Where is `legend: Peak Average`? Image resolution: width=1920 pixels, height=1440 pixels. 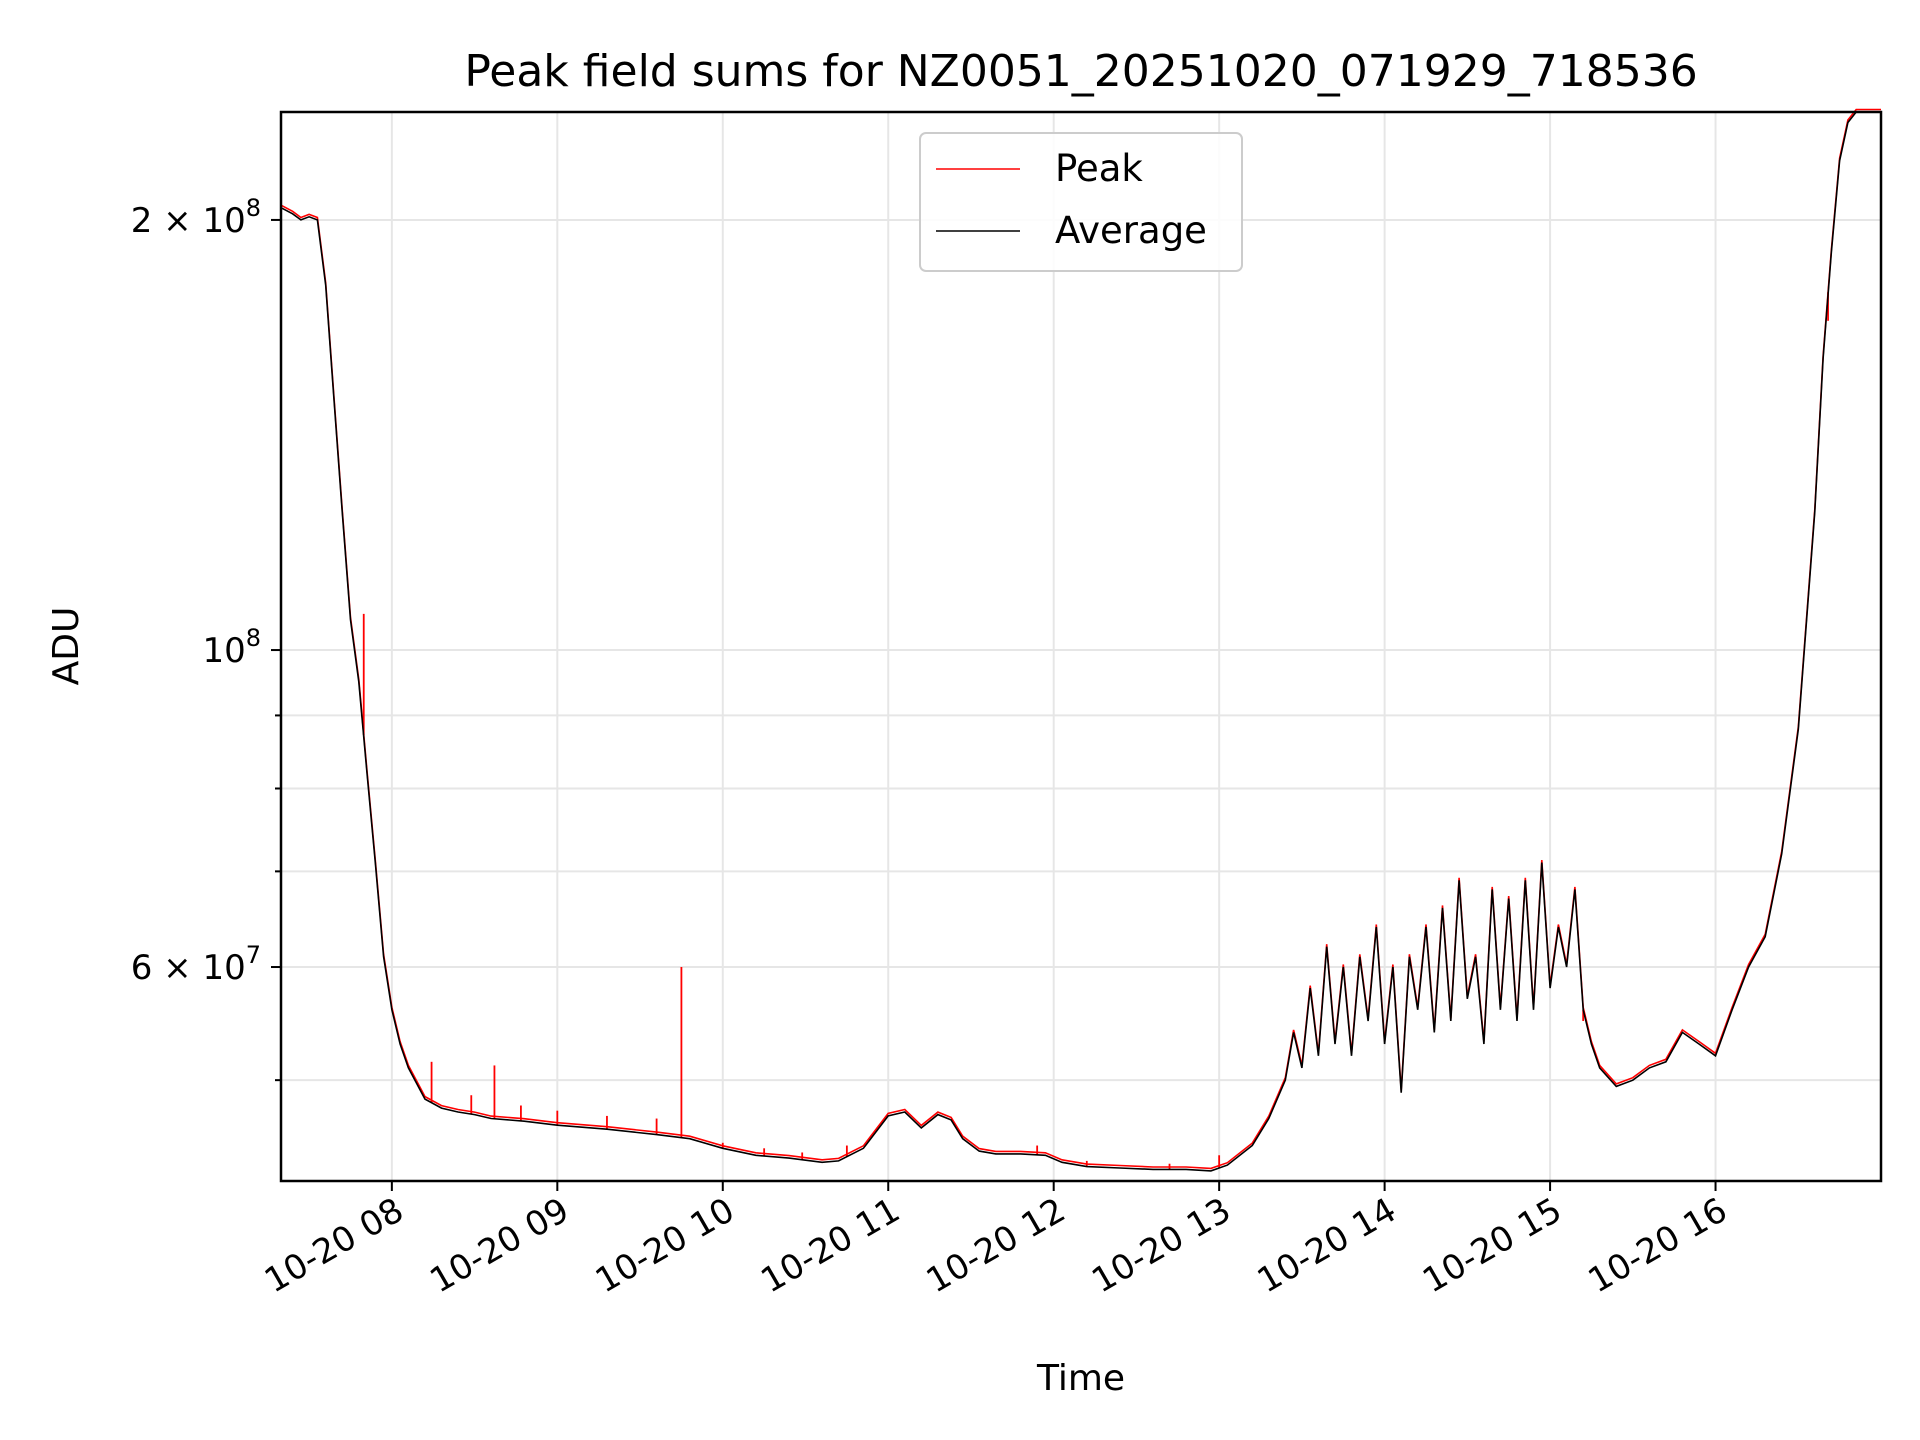
legend: Peak Average is located at coordinates (1081, 202).